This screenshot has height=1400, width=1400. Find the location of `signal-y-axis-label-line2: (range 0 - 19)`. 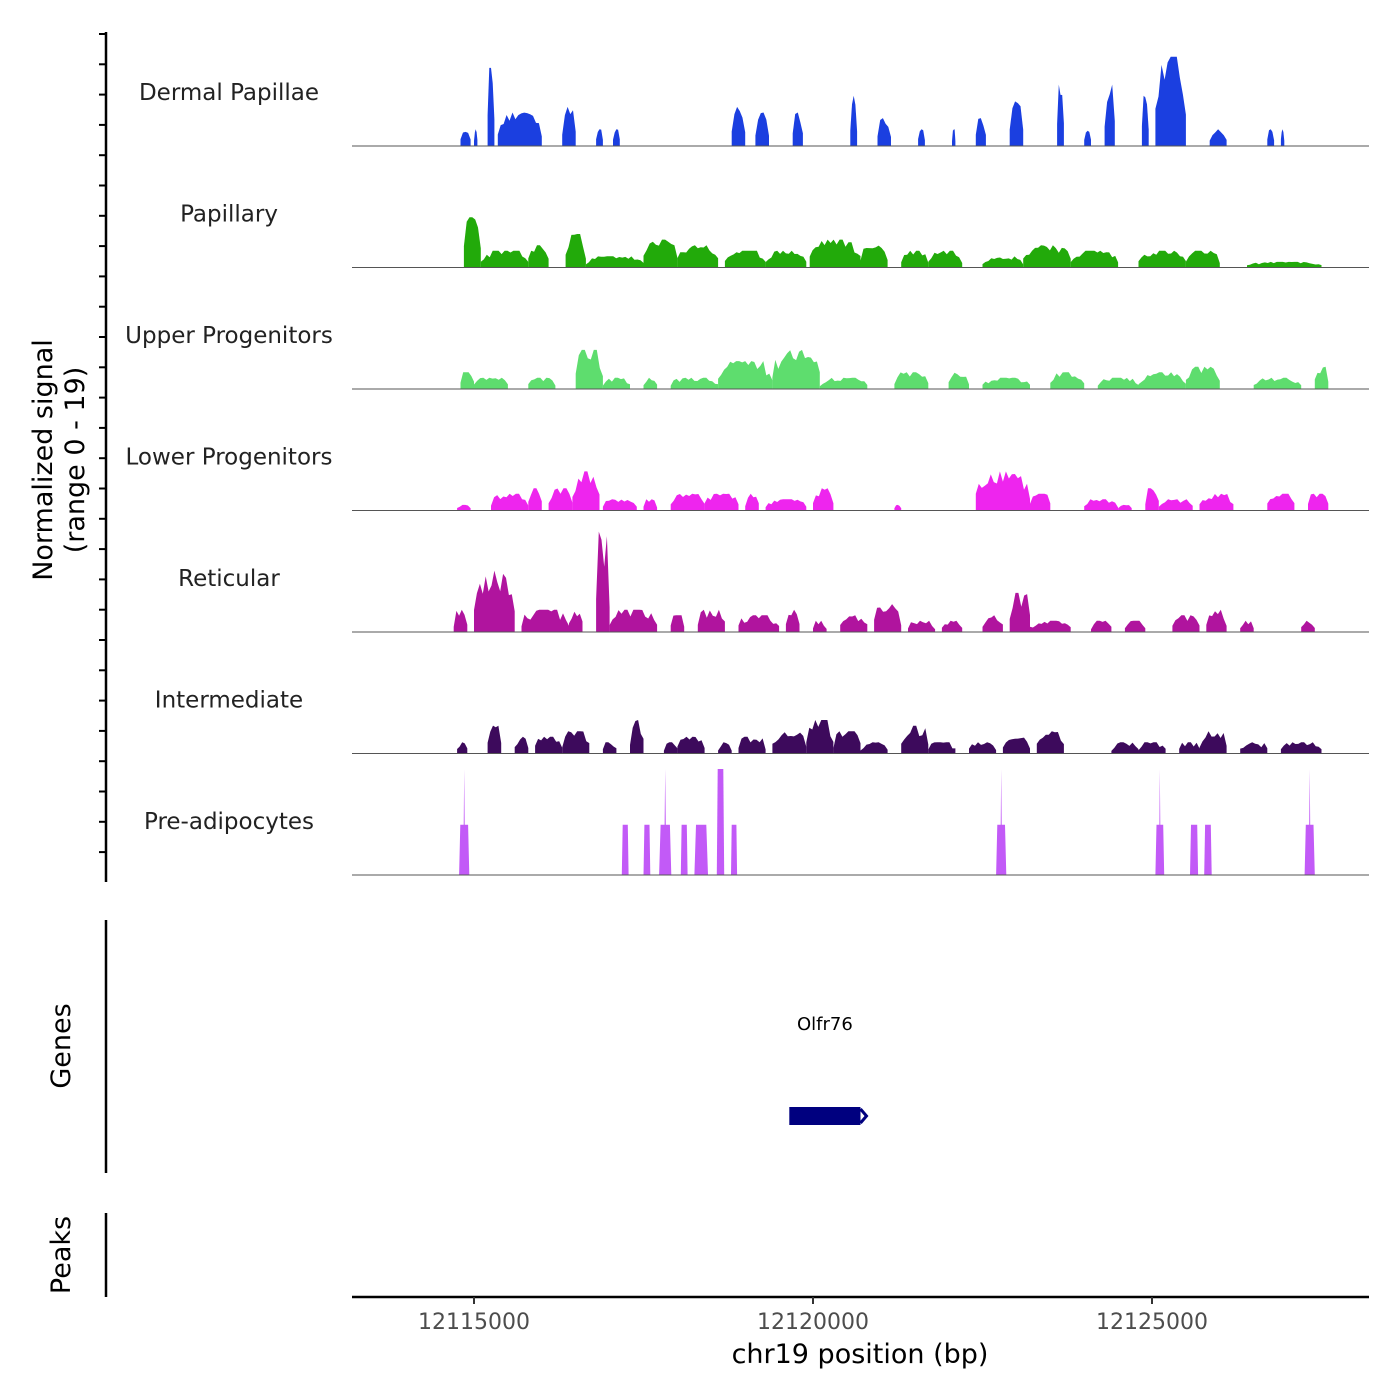

signal-y-axis-label-line2: (range 0 - 19) is located at coordinates (75, 460).